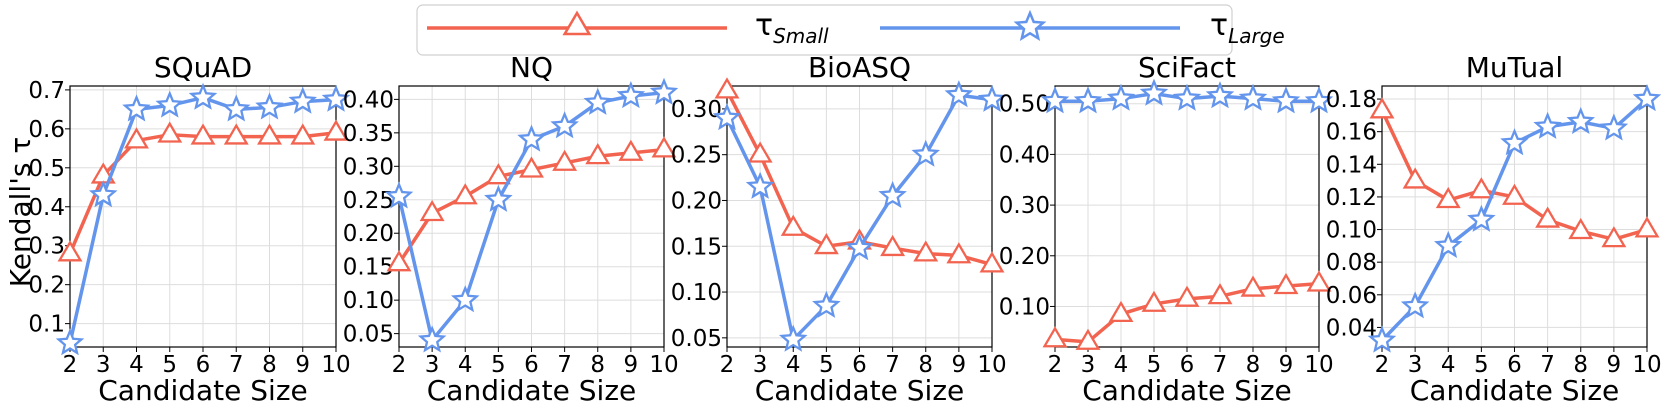 The height and width of the screenshot is (406, 1661). Describe the element at coordinates (696, 156) in the screenshot. I see `y-tick-label: 0.25` at that location.